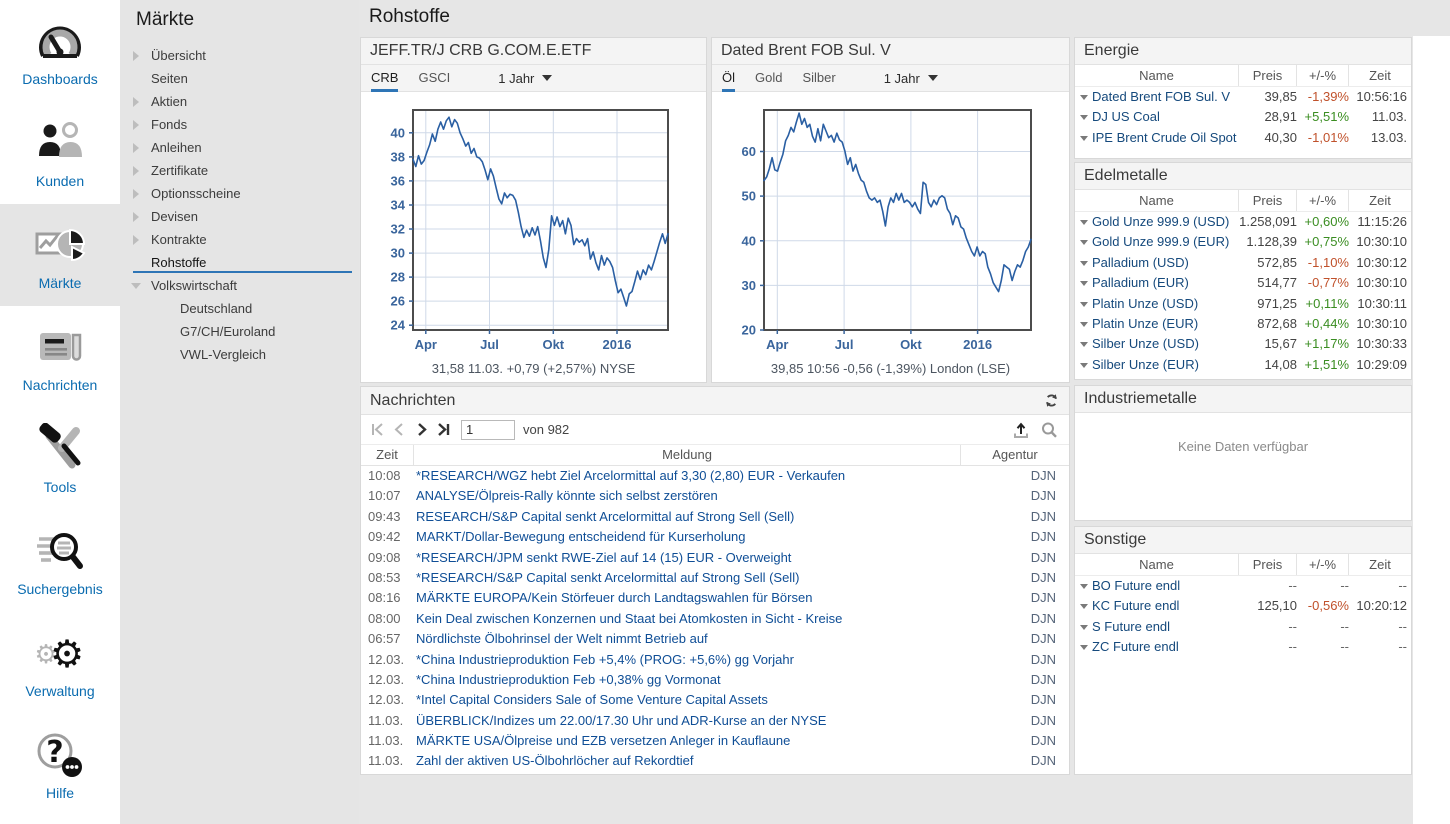  What do you see at coordinates (1157, 586) in the screenshot?
I see `instrument-name-link: BO Future endl` at bounding box center [1157, 586].